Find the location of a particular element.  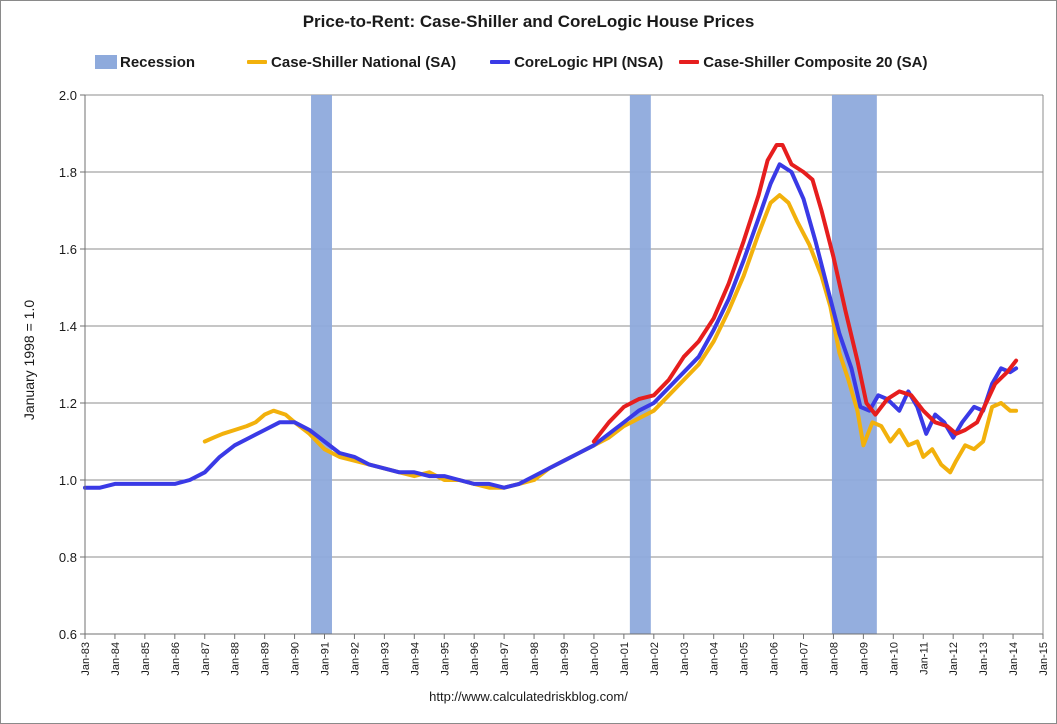

legend-label-case-shiller-national: Case-Shiller National (SA) is located at coordinates (364, 62).